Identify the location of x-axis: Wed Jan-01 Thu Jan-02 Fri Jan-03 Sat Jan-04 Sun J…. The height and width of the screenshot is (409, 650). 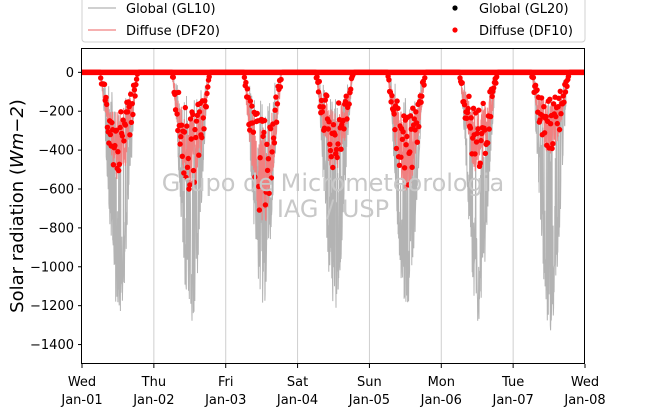
(333, 386).